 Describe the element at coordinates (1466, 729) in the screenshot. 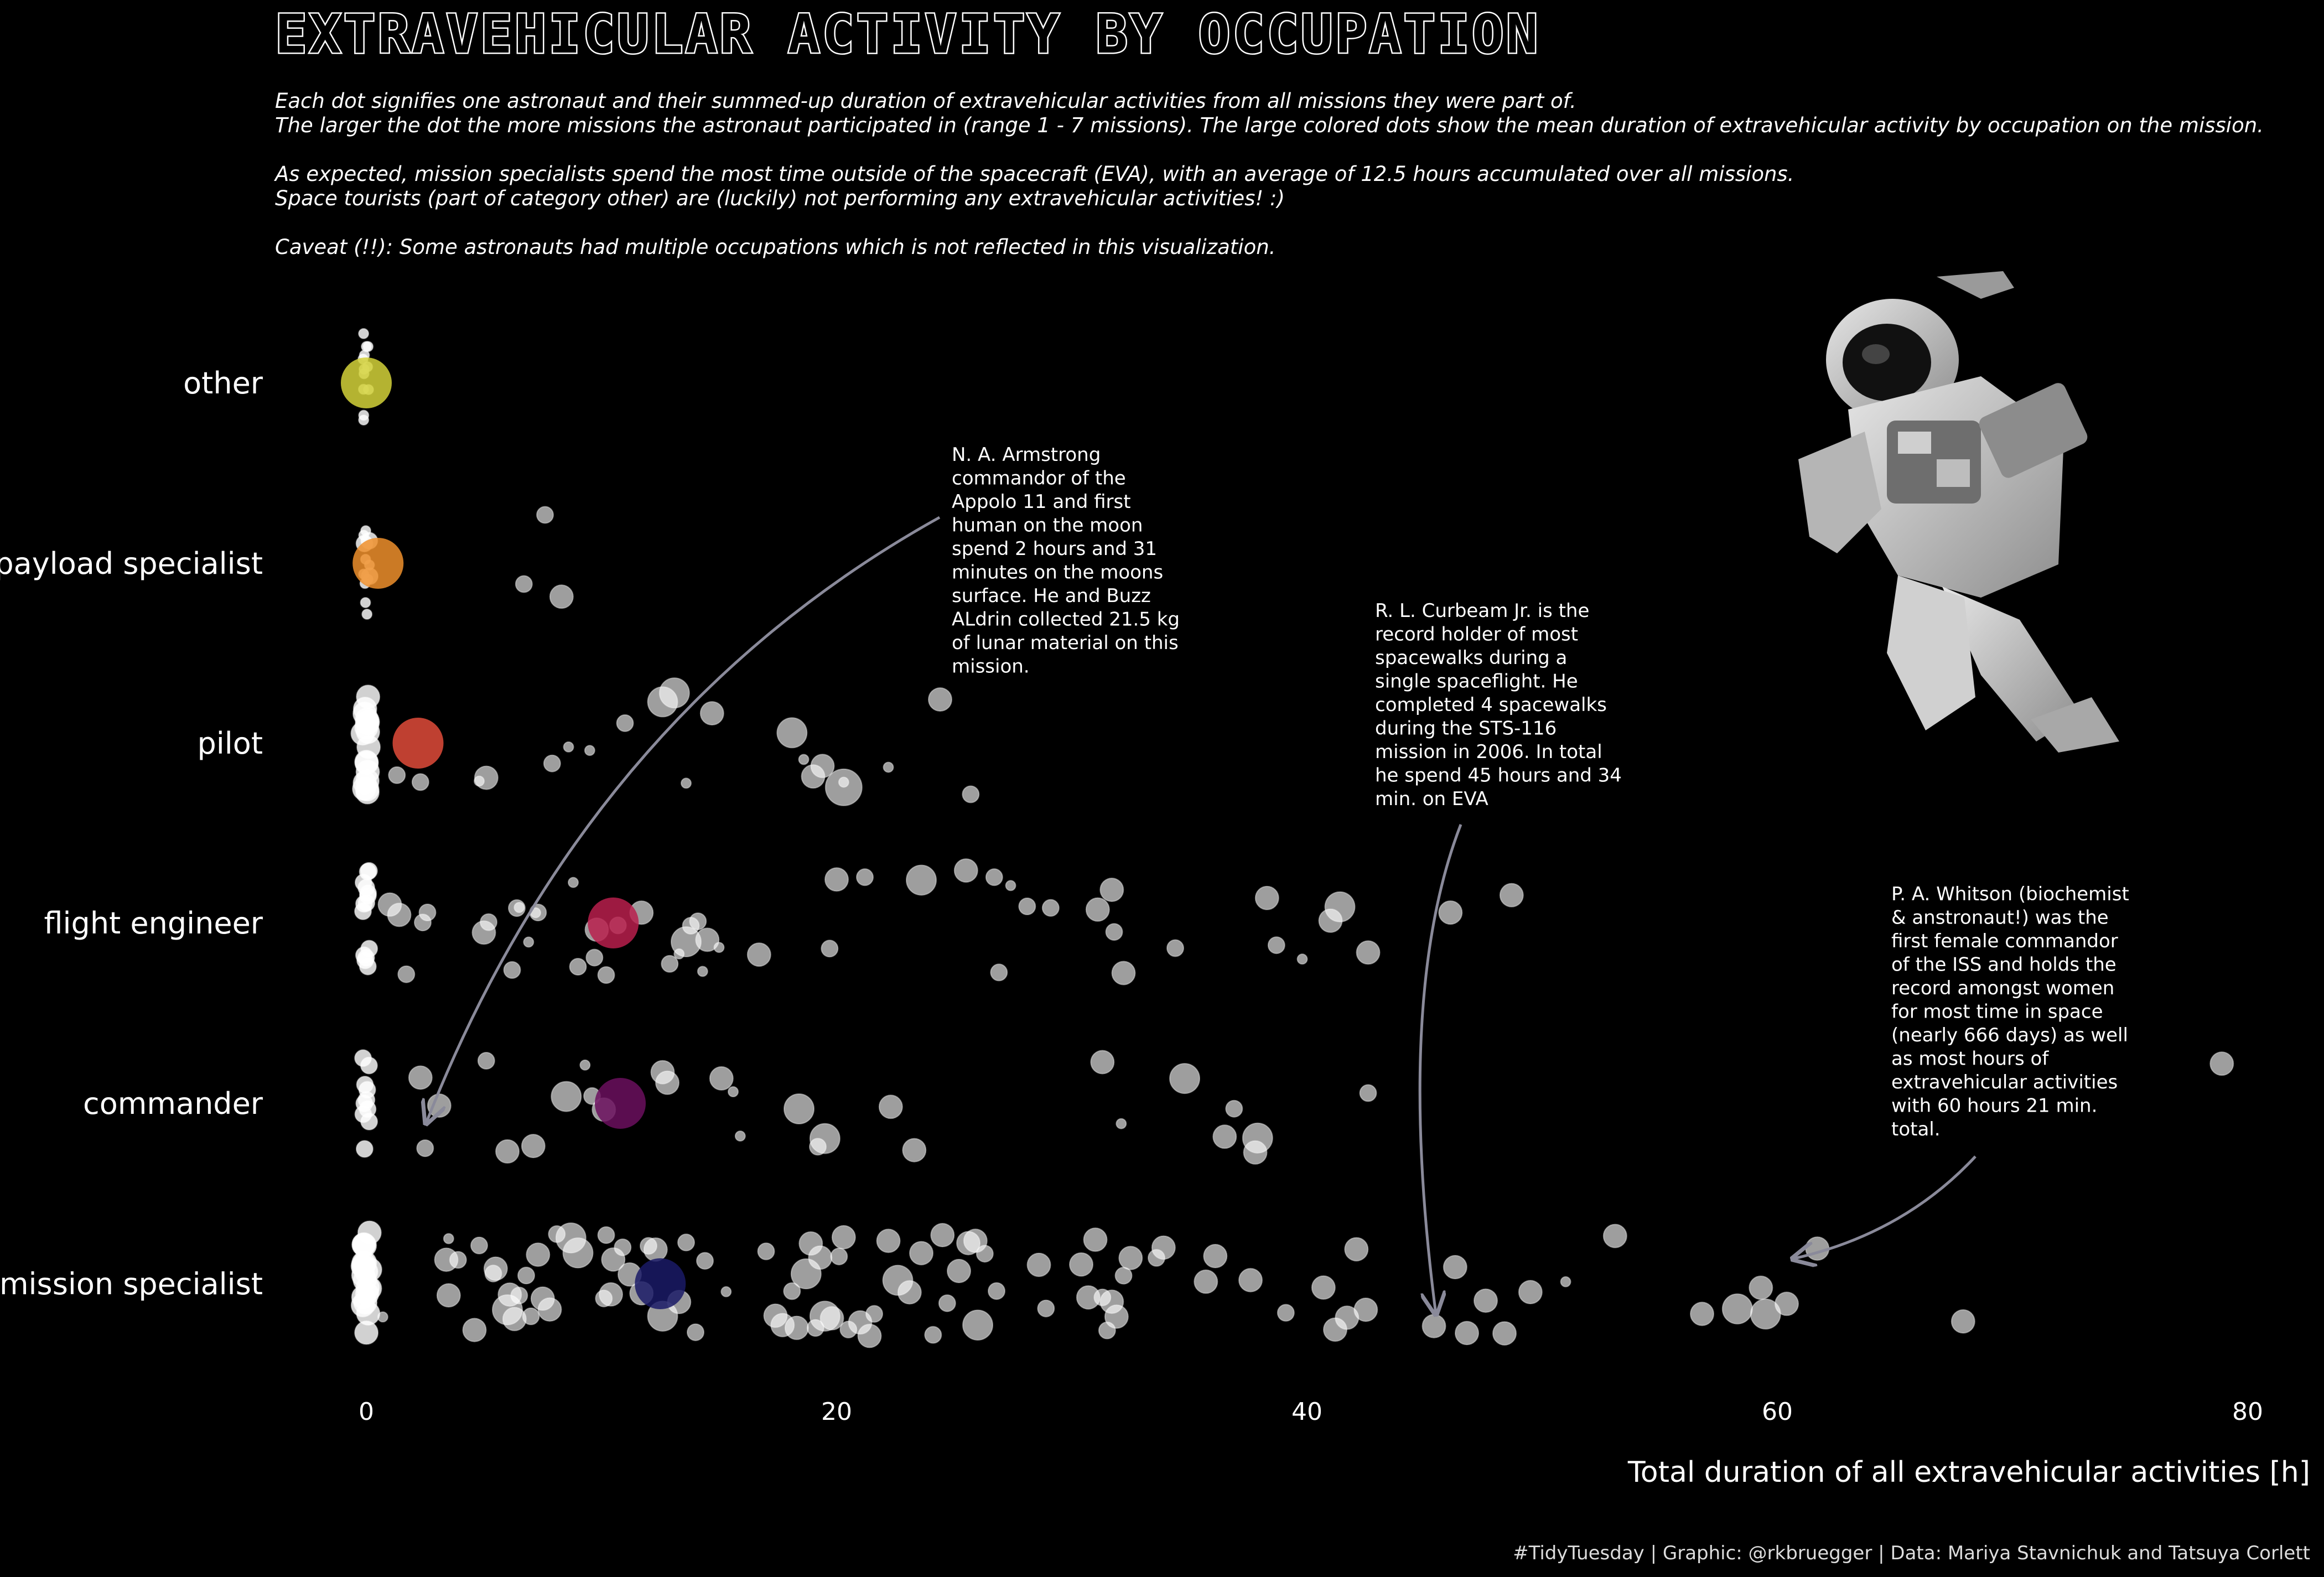

I see `annotation-line: during the STS-116` at that location.